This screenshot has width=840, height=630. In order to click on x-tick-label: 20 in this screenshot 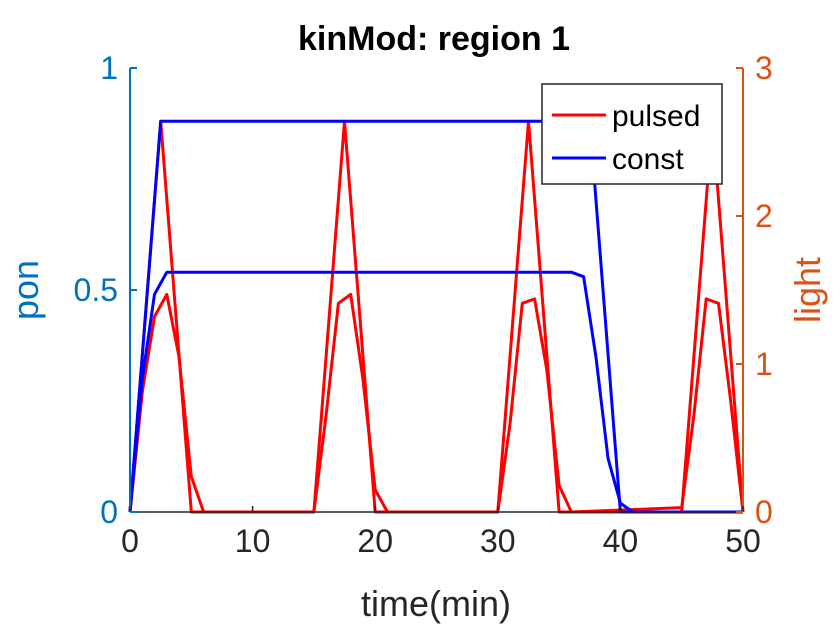, I will do `click(375, 541)`.